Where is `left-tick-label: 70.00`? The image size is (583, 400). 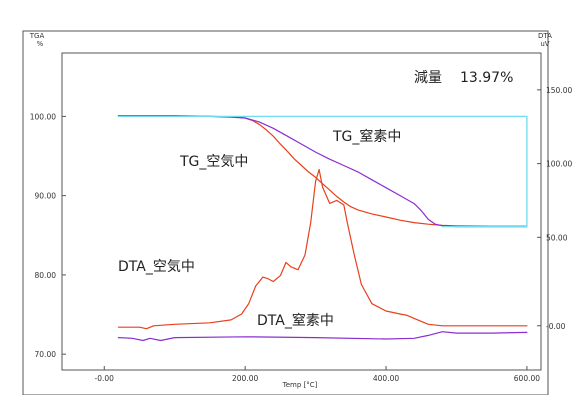 left-tick-label: 70.00 is located at coordinates (46, 354).